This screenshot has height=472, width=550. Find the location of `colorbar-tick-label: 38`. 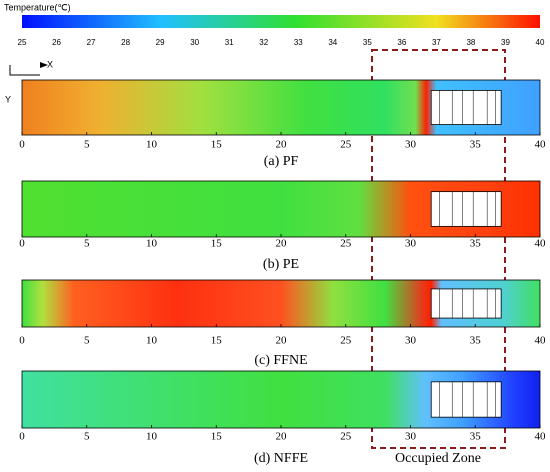

colorbar-tick-label: 38 is located at coordinates (470, 42).